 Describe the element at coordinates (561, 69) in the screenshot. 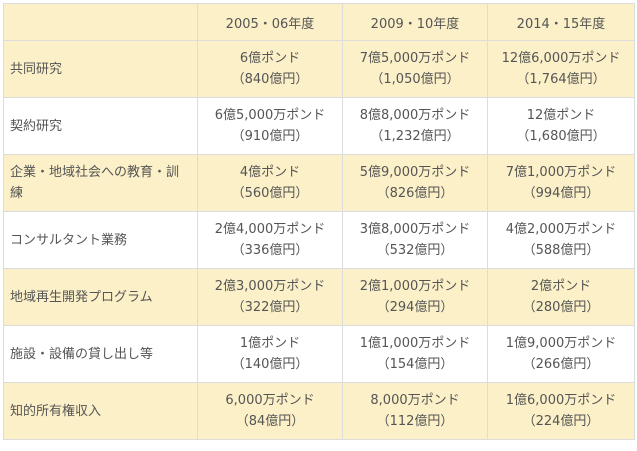

I see `table-cell: 12億6,000万ポンド （1,764億円）` at that location.